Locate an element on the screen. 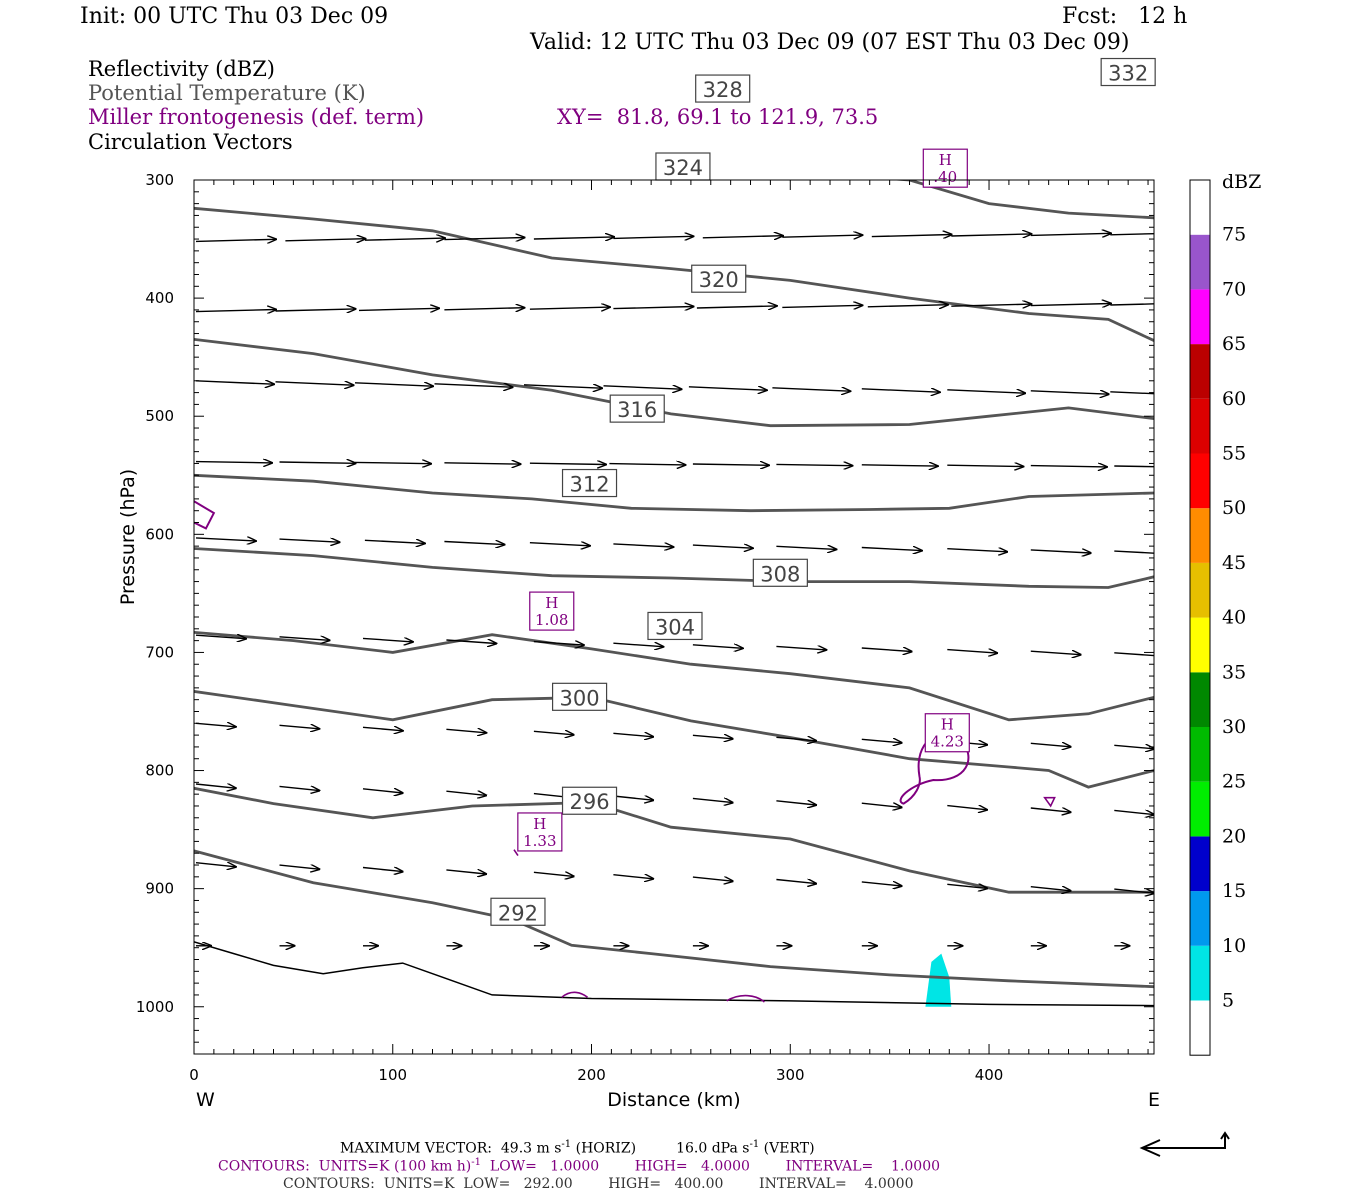  colorbar-label: 65 is located at coordinates (1234, 344).